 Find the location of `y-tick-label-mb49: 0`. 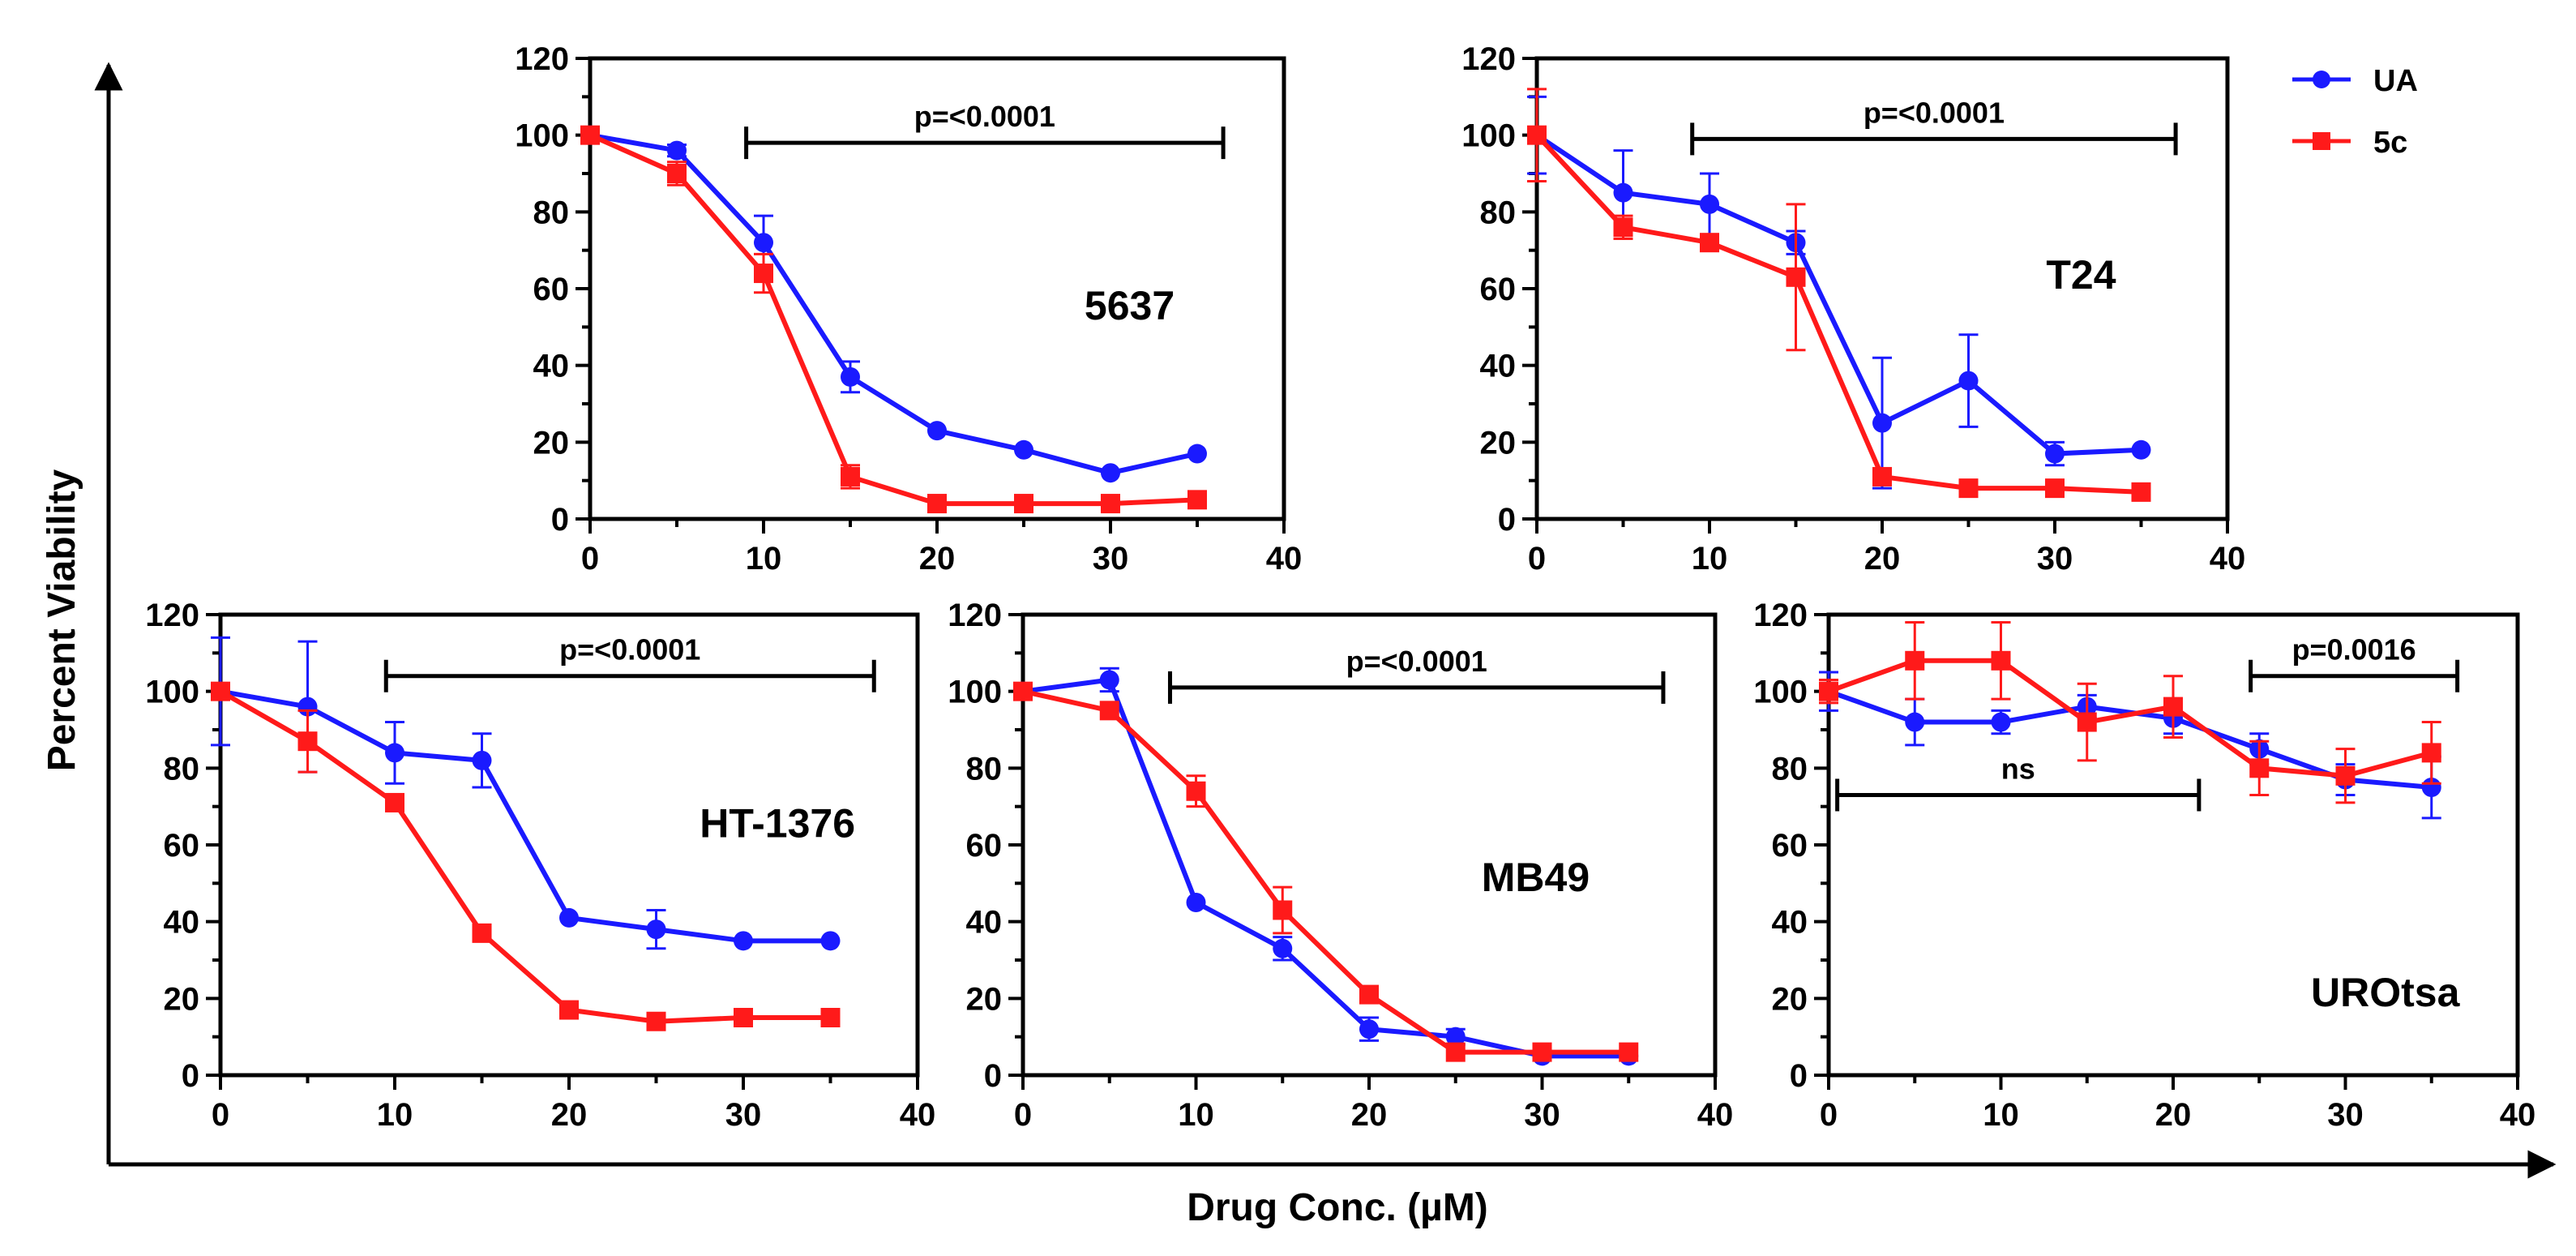

y-tick-label-mb49: 0 is located at coordinates (993, 1076).